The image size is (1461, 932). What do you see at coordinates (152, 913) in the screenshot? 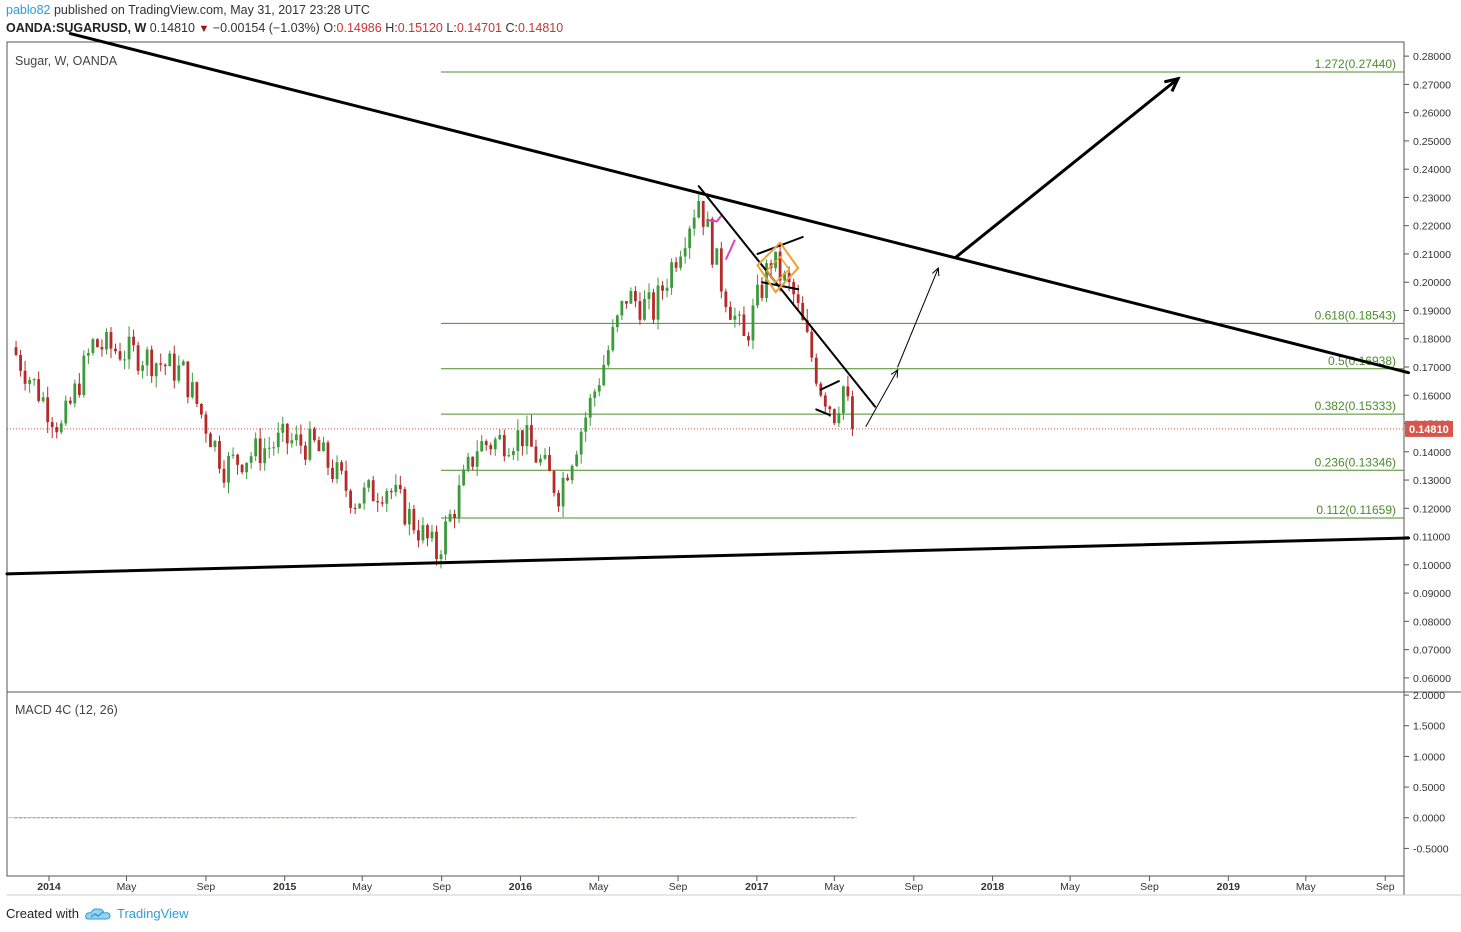
I see `tradingview-brand: TradingView` at bounding box center [152, 913].